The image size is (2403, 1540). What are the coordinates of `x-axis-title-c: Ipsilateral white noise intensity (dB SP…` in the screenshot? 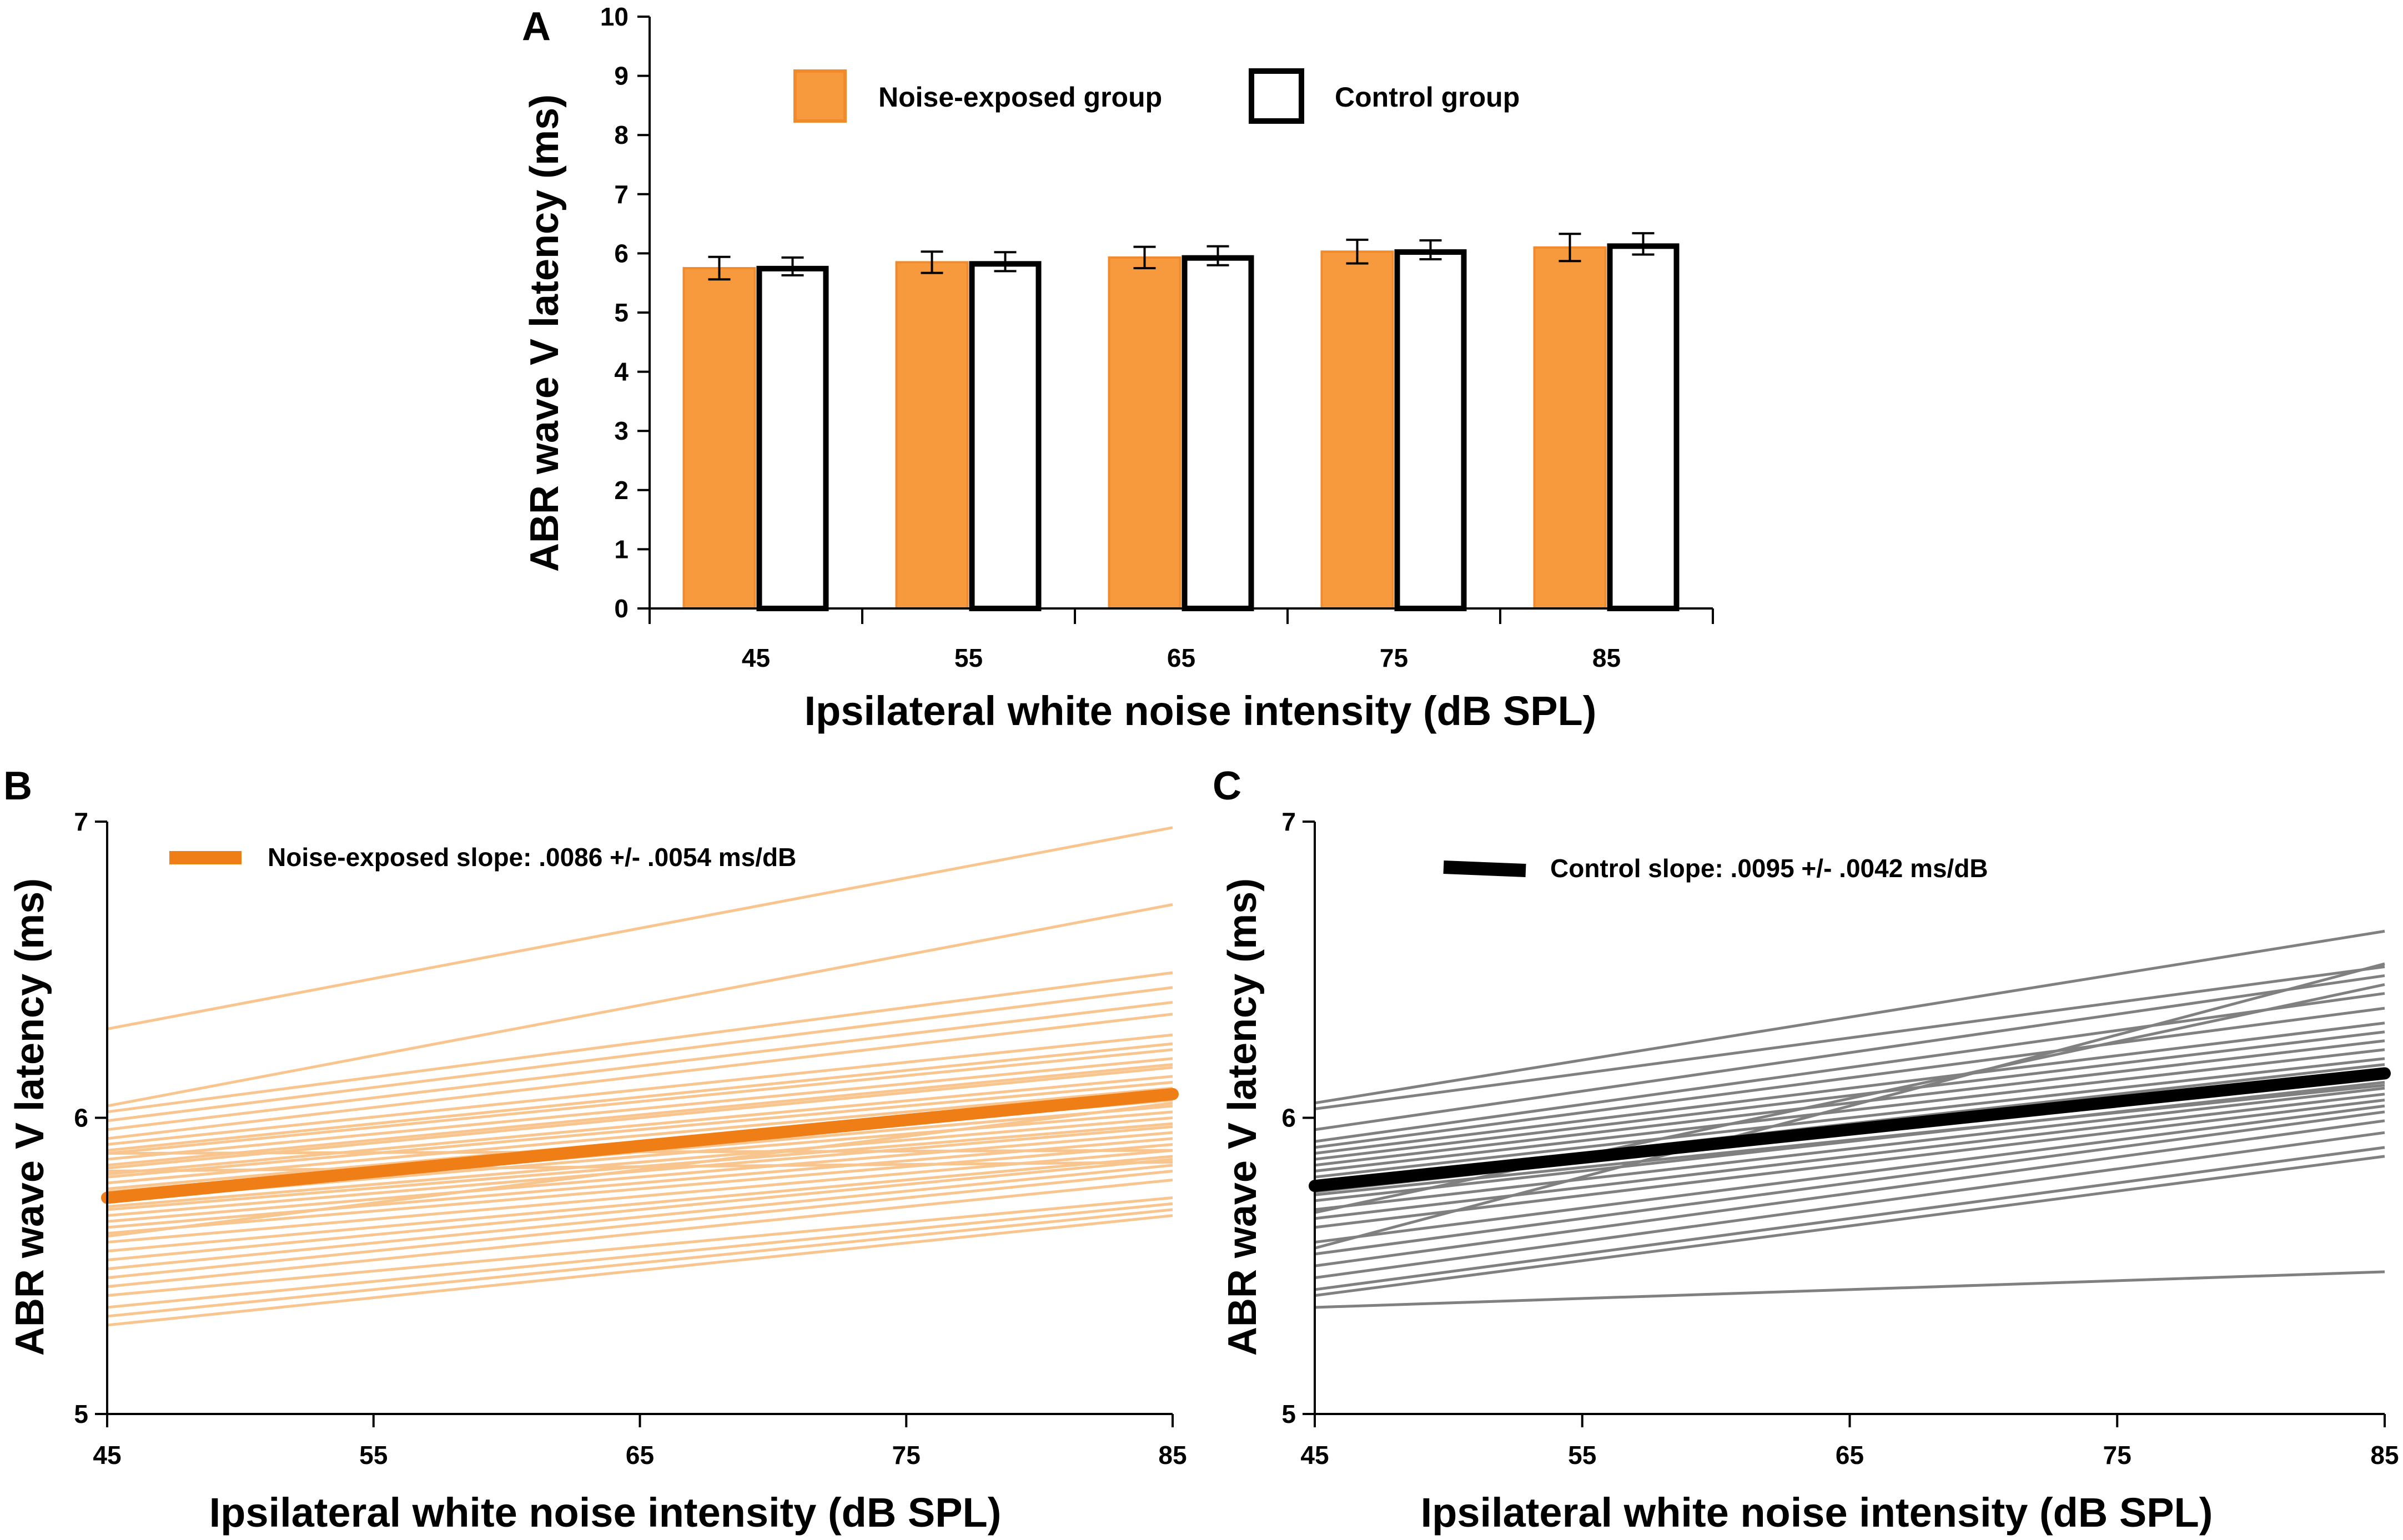 It's located at (1817, 1512).